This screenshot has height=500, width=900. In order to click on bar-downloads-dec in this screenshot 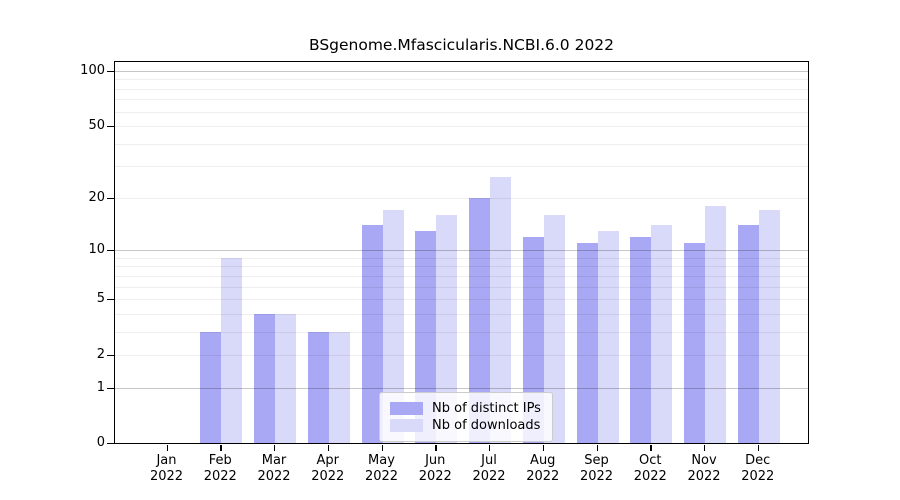, I will do `click(769, 326)`.